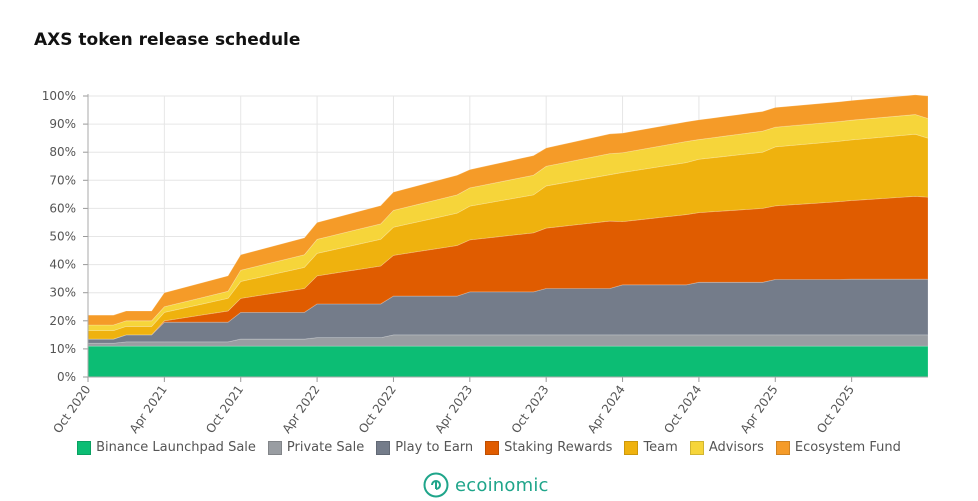  What do you see at coordinates (835, 409) in the screenshot?
I see `x-tick-label: Oct 2025` at bounding box center [835, 409].